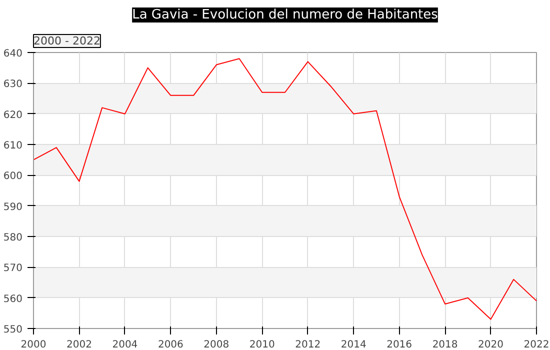  Describe the element at coordinates (217, 345) in the screenshot. I see `x-tick-label: 2008` at that location.